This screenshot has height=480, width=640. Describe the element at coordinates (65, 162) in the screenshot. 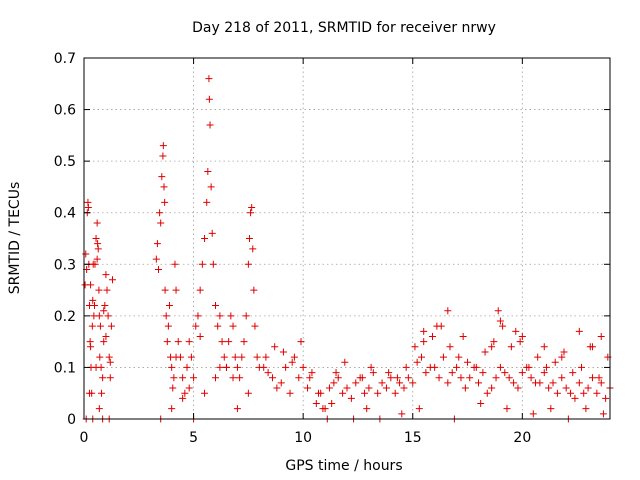

I see `y-tick-label: 0.5` at that location.